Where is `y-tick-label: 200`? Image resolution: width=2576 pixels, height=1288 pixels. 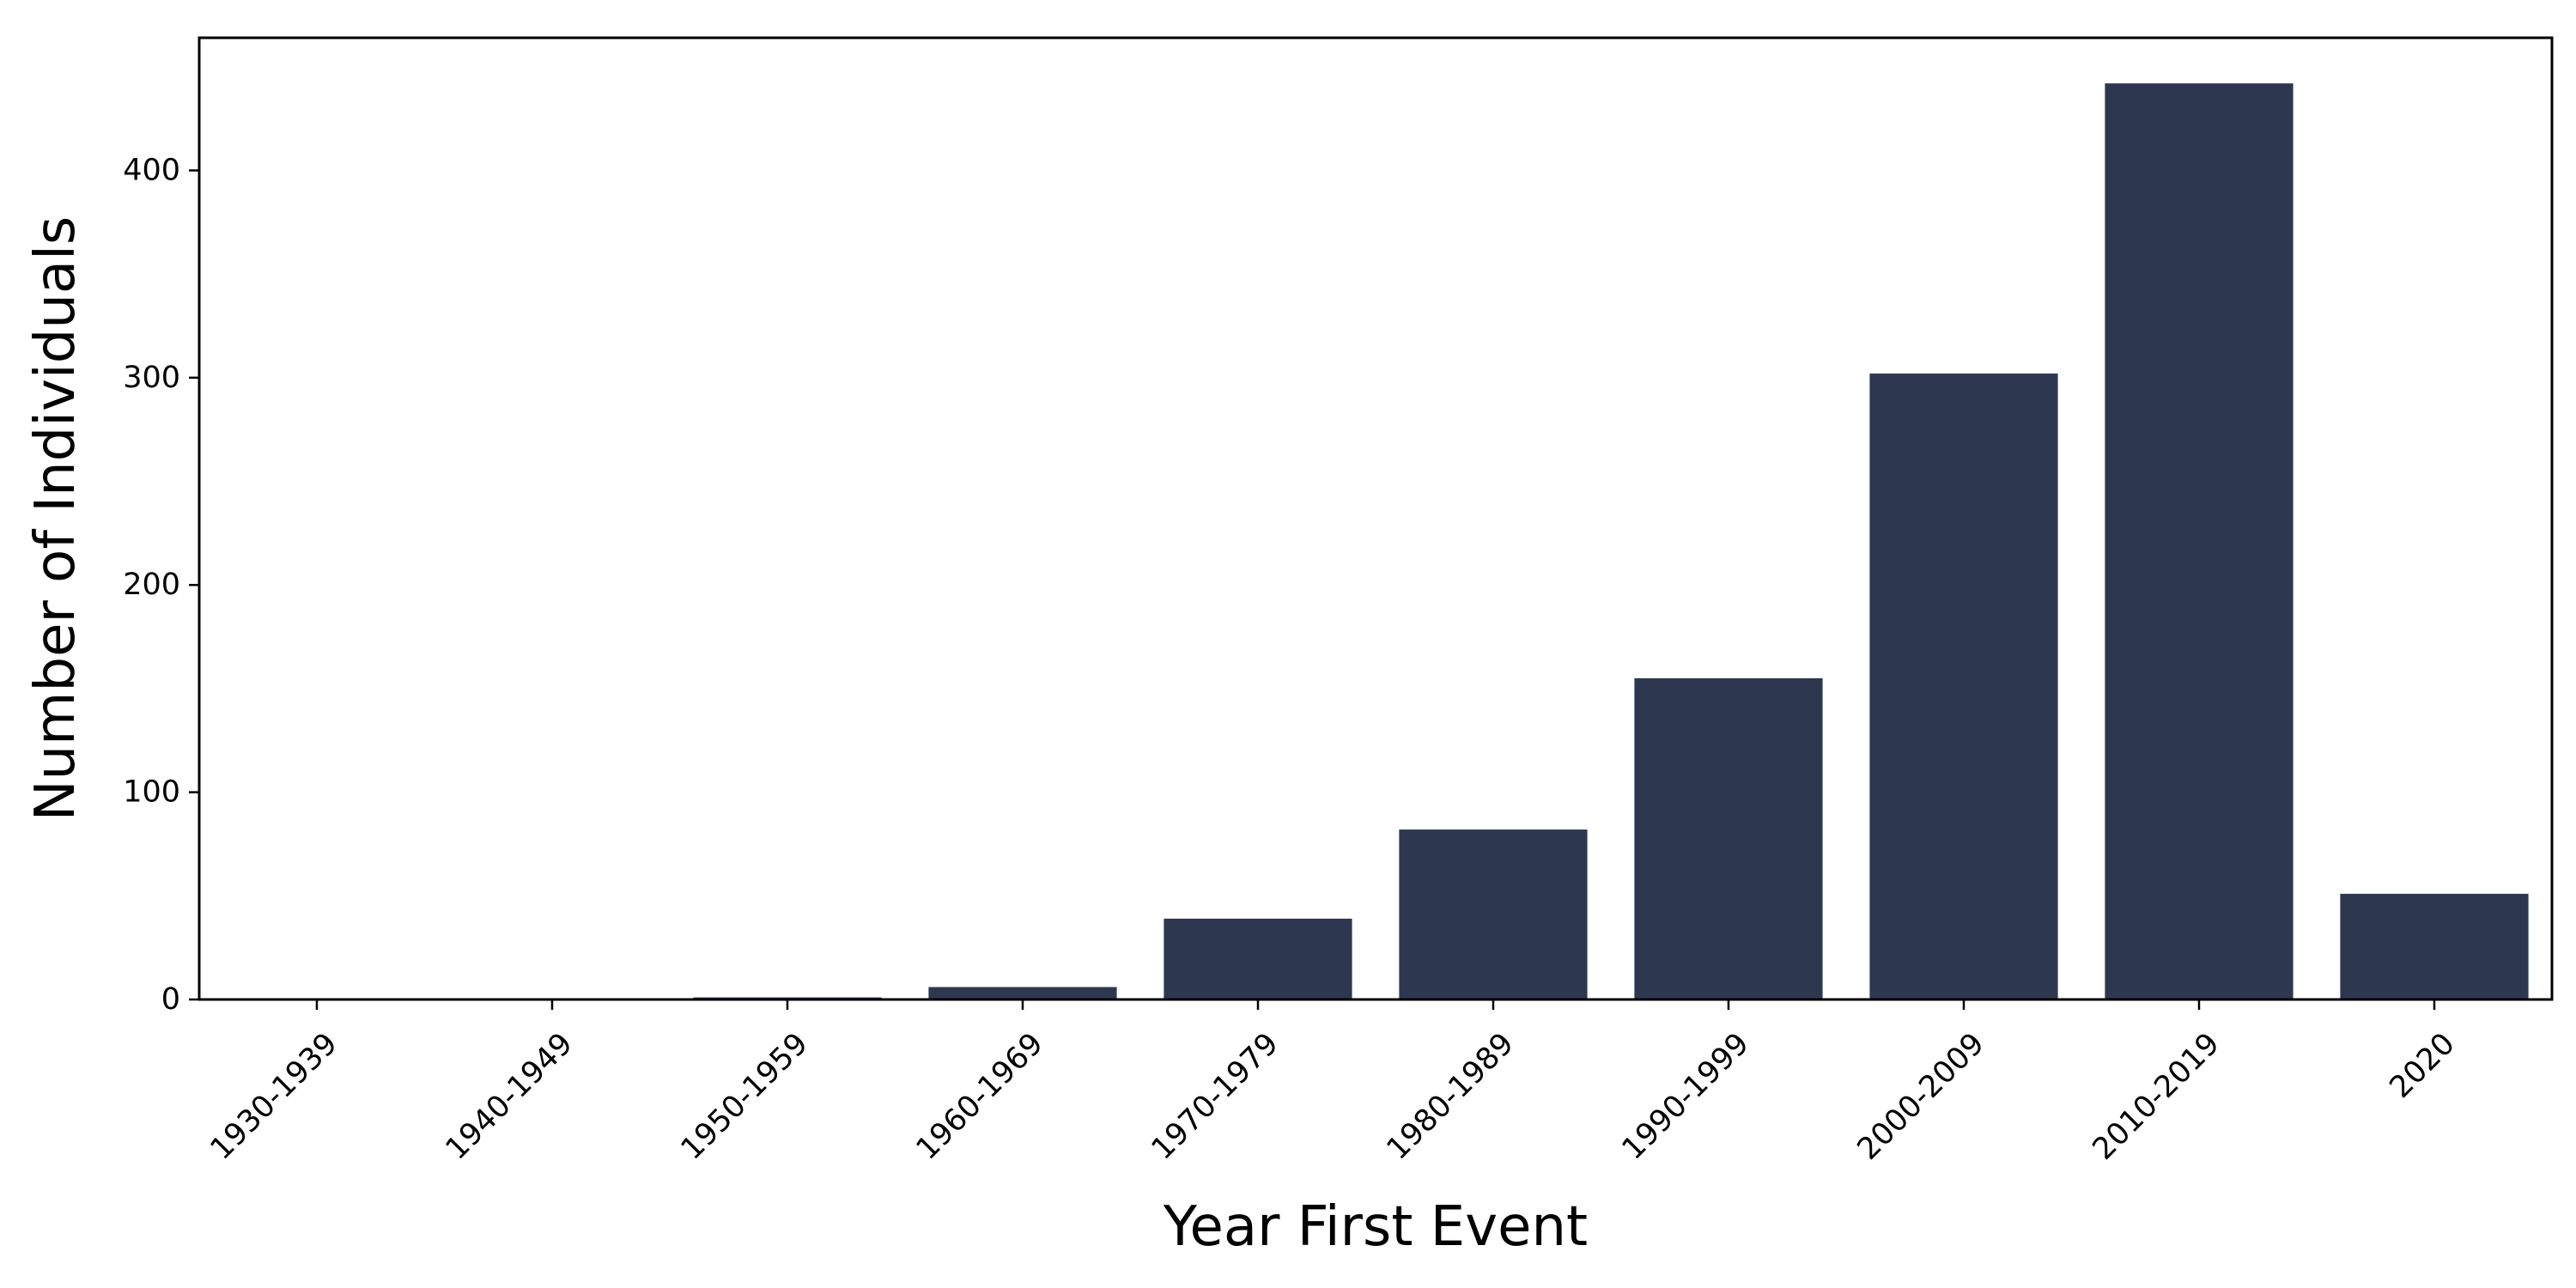 y-tick-label: 200 is located at coordinates (151, 585).